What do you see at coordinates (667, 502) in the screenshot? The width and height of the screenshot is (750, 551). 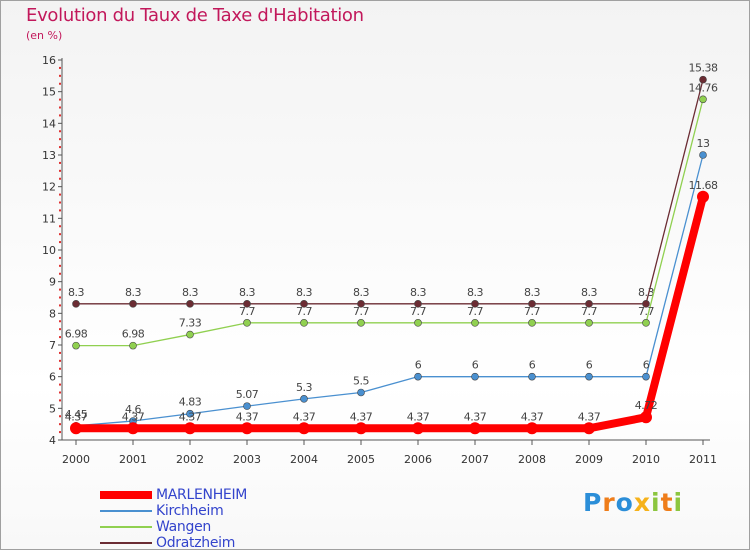 I see `logo-letter: t` at bounding box center [667, 502].